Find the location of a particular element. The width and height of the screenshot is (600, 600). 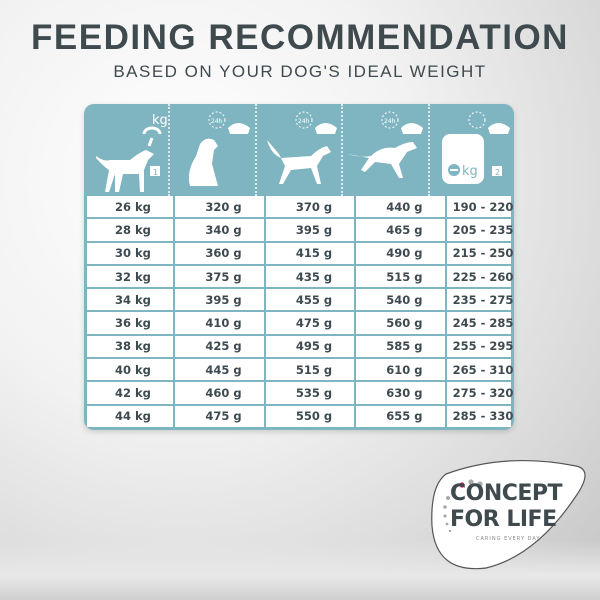

logo-line-2: FOR LIFE is located at coordinates (503, 519).